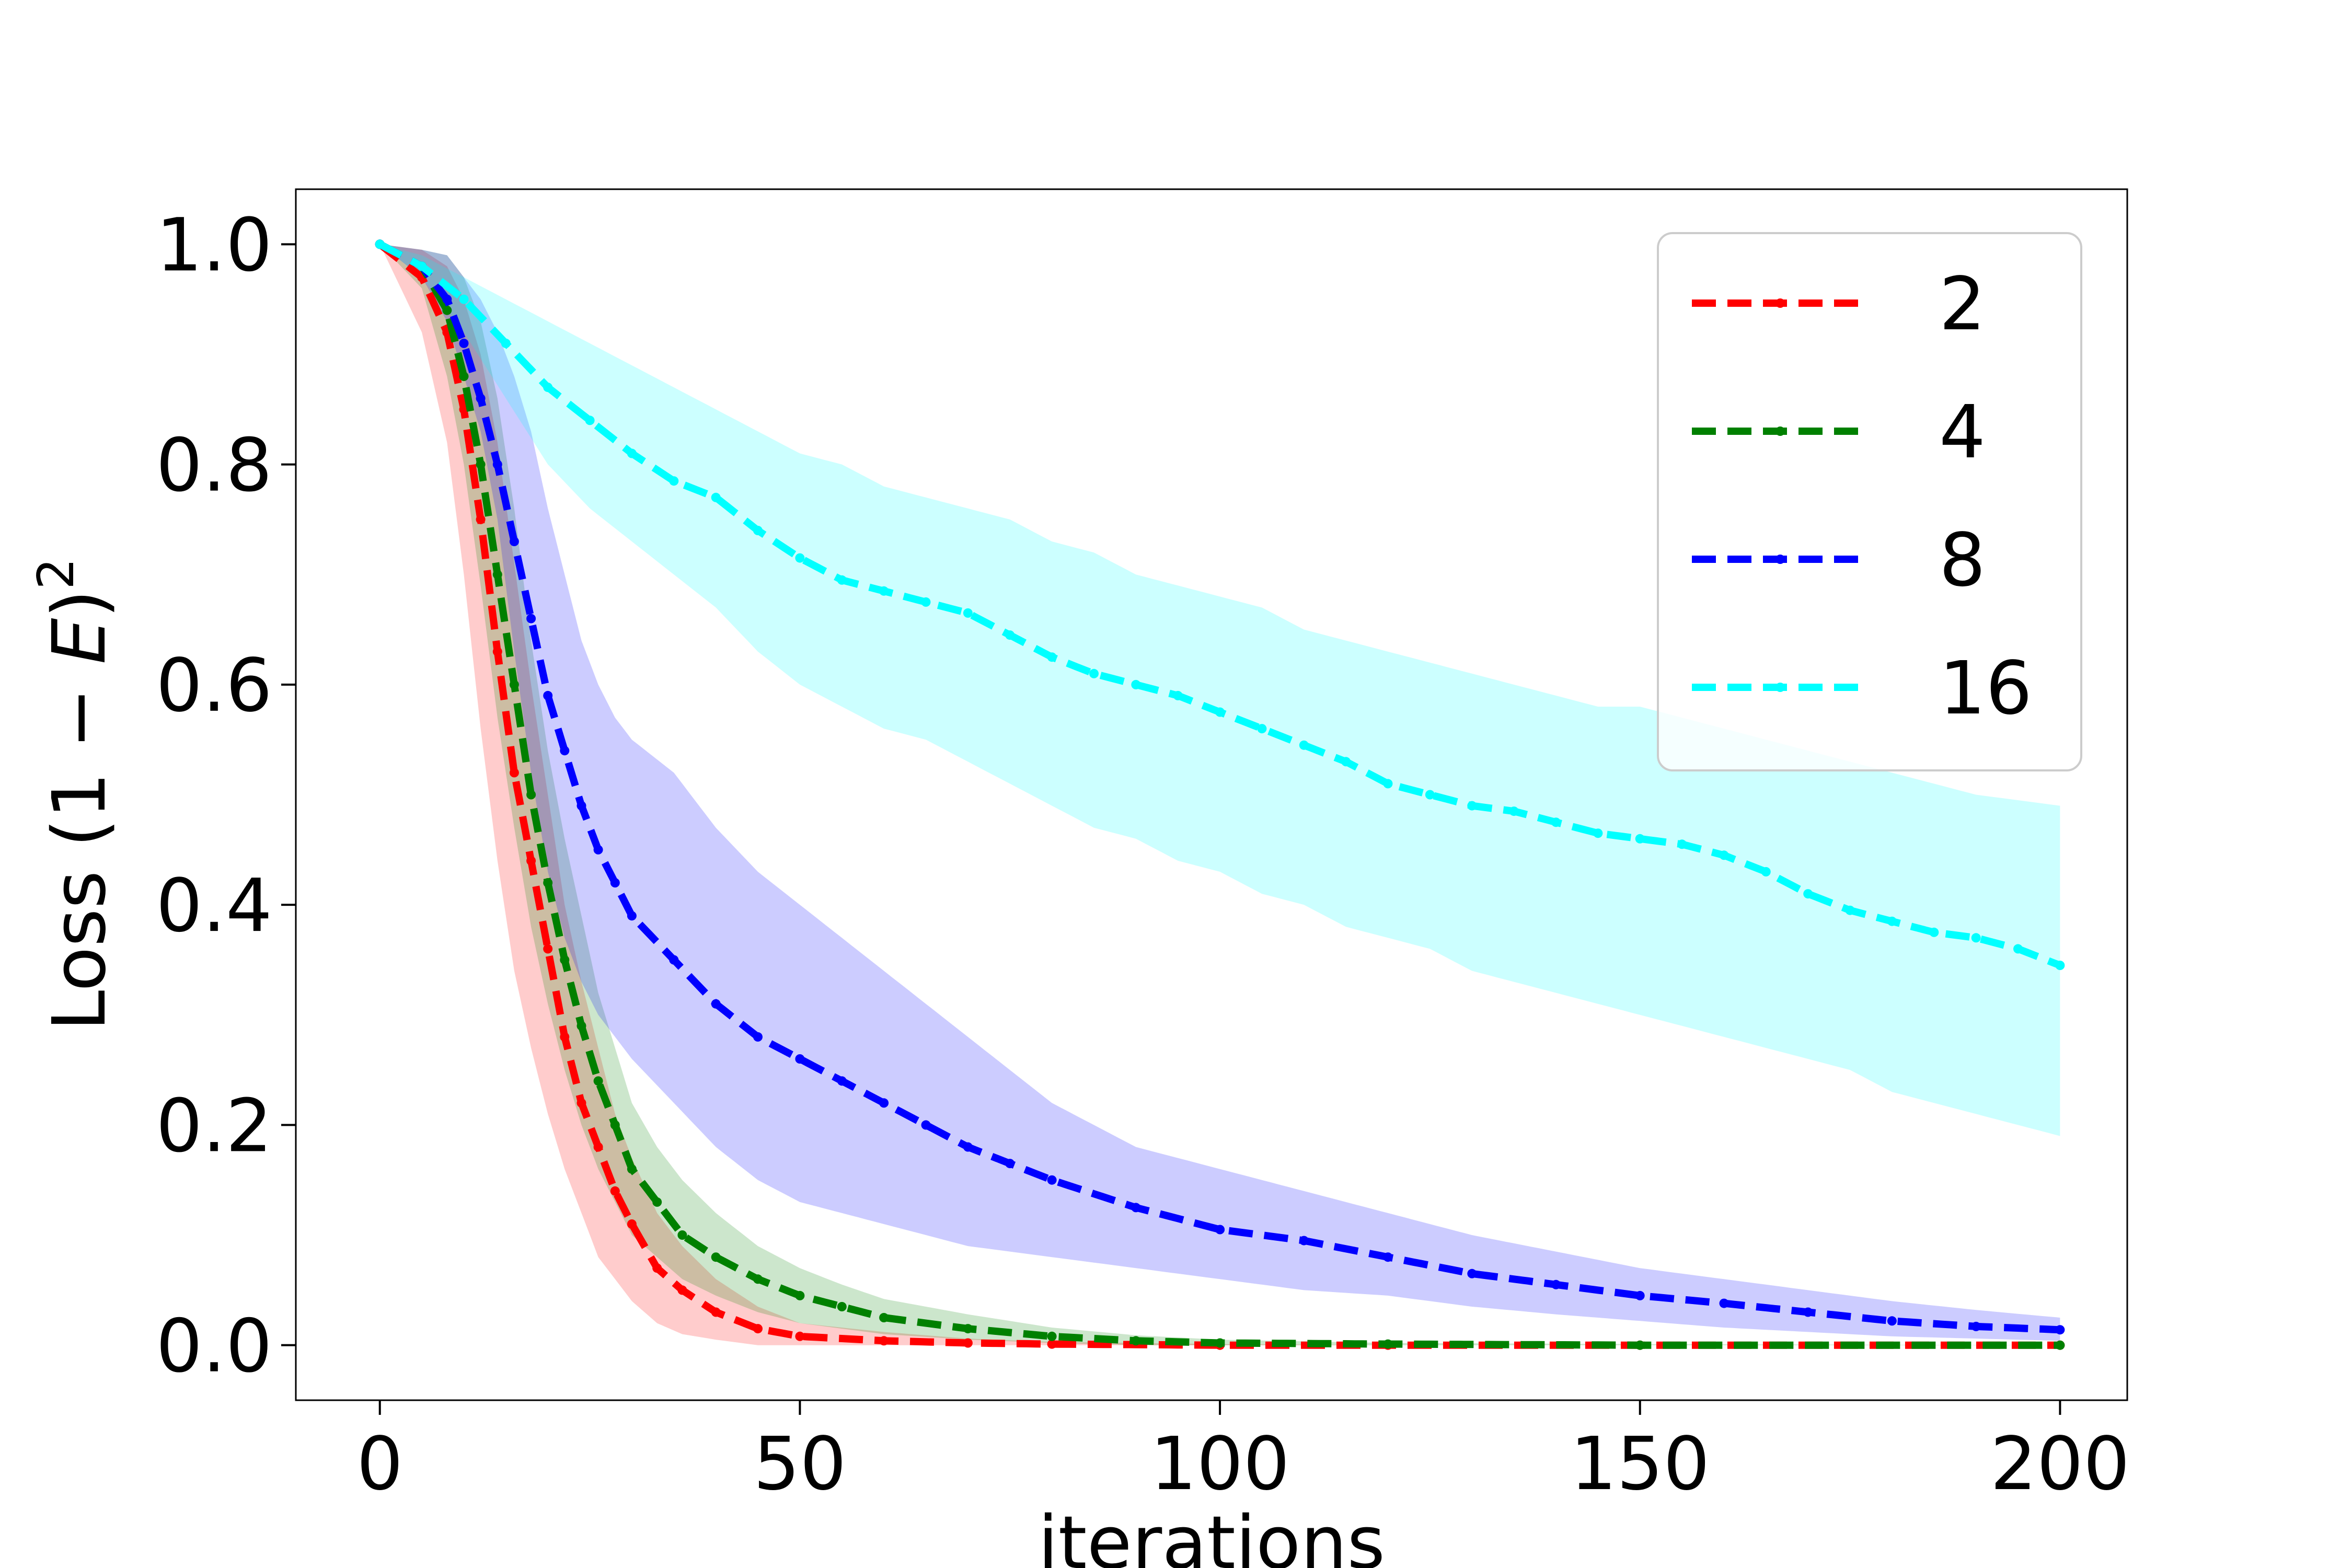 This screenshot has height=1568, width=2352. What do you see at coordinates (2060, 1464) in the screenshot?
I see `x-tick-label: 200` at bounding box center [2060, 1464].